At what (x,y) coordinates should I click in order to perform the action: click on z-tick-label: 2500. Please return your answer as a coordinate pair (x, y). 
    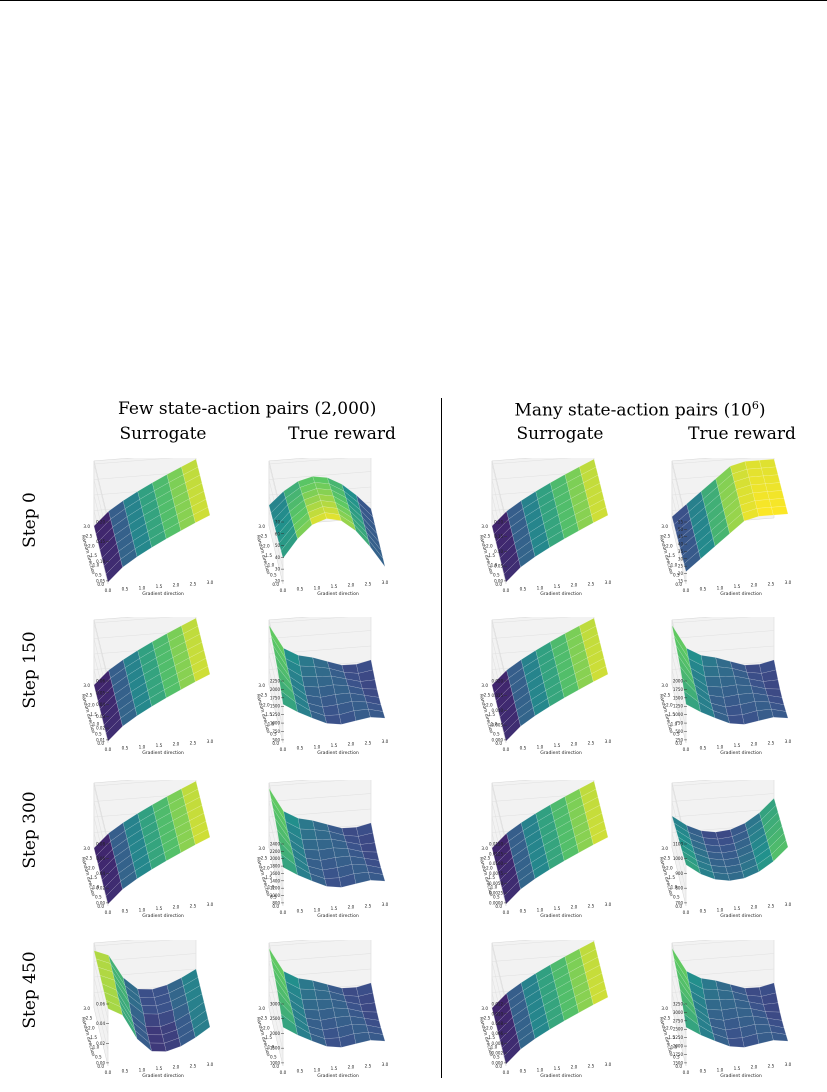
    Looking at the image, I should click on (275, 1018).